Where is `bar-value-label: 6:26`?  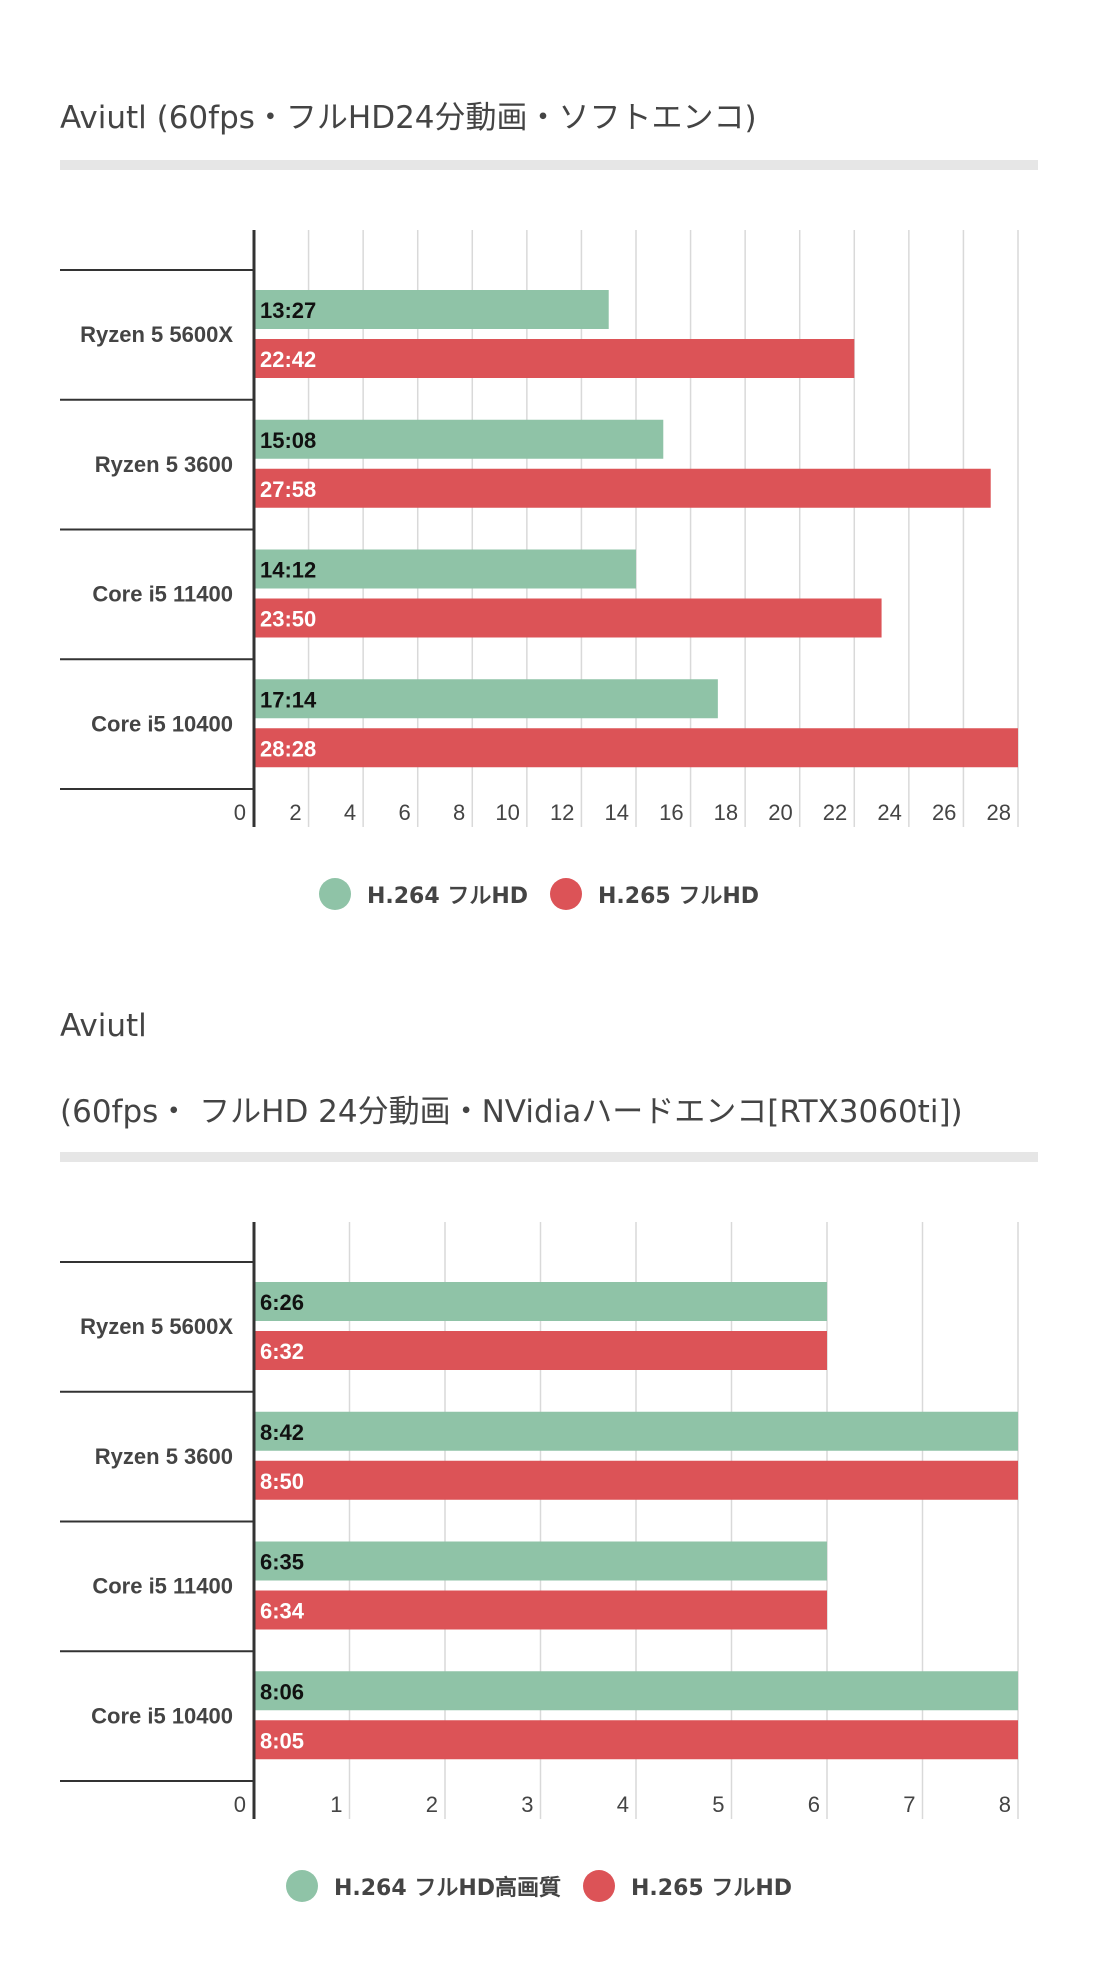 bar-value-label: 6:26 is located at coordinates (282, 1302).